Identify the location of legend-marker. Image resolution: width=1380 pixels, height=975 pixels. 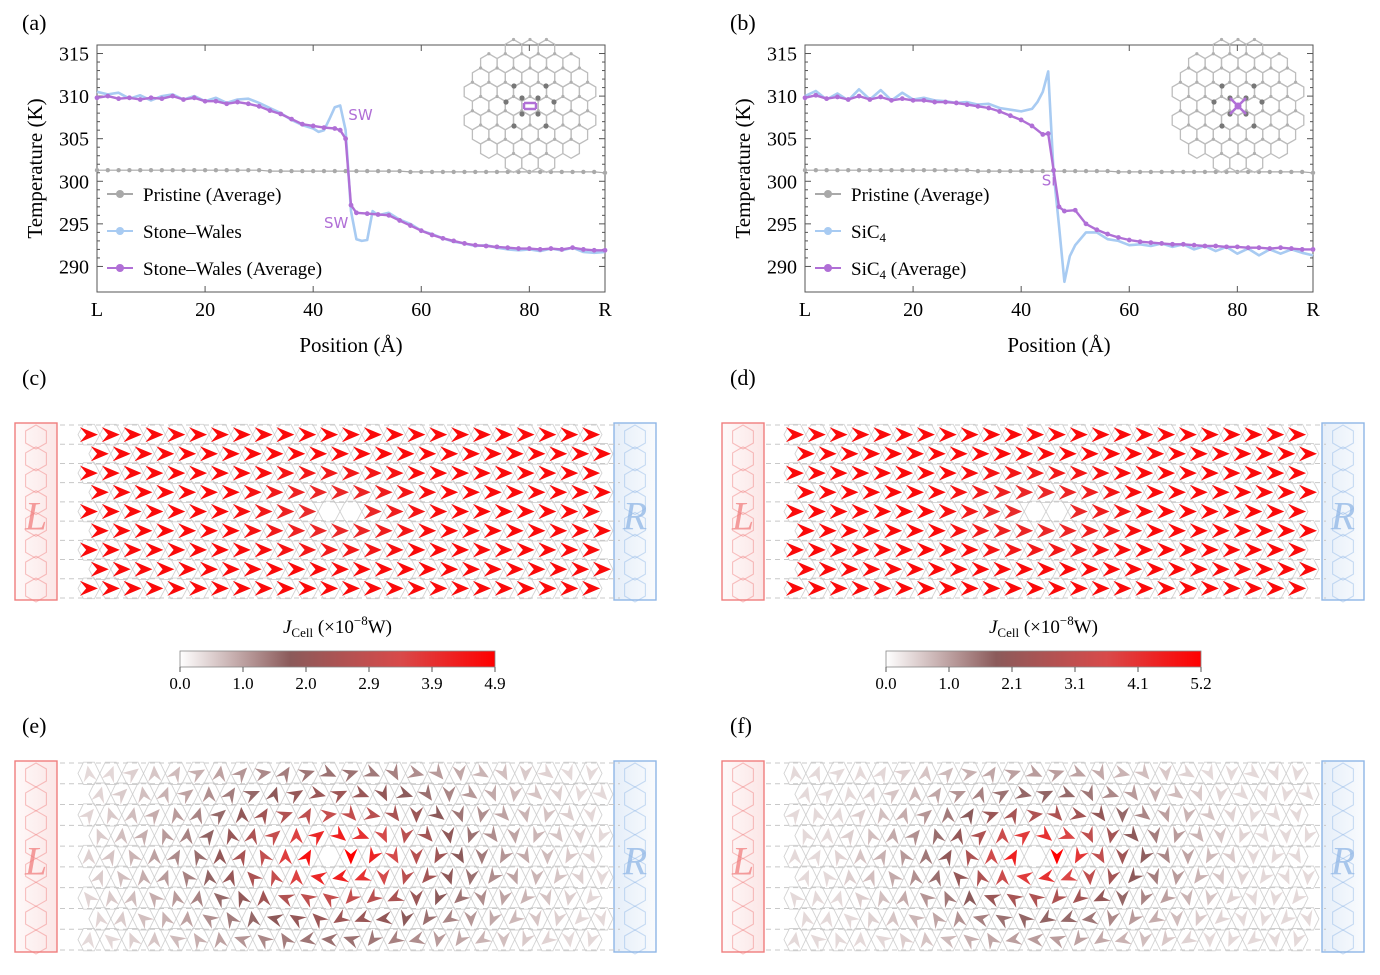
(120, 194).